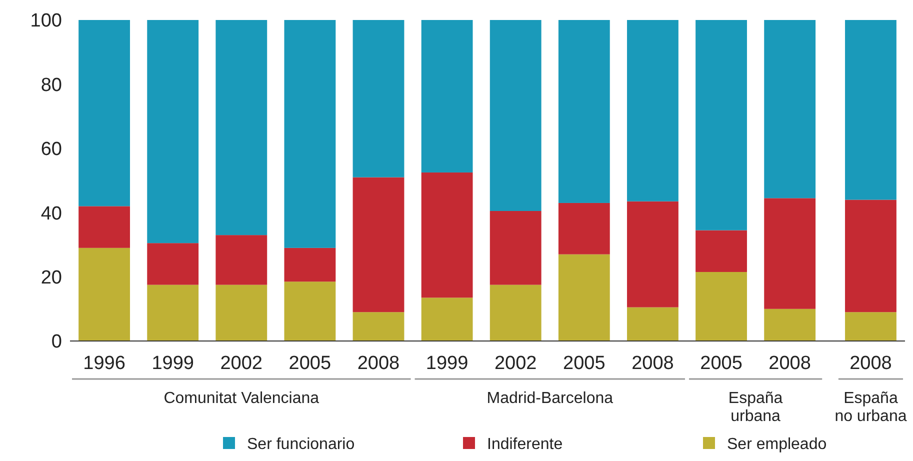 The width and height of the screenshot is (913, 461). What do you see at coordinates (51, 213) in the screenshot?
I see `y-tick-label: 40` at bounding box center [51, 213].